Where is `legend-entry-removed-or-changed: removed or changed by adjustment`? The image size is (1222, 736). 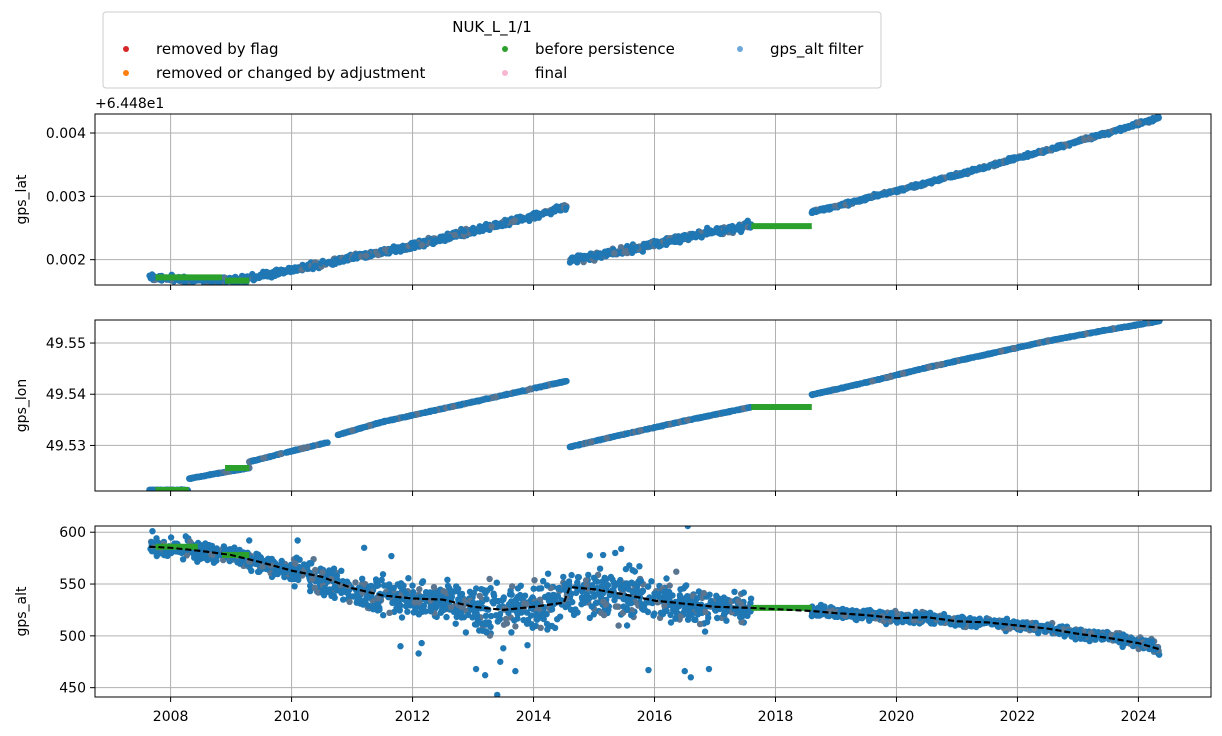 legend-entry-removed-or-changed: removed or changed by adjustment is located at coordinates (274, 73).